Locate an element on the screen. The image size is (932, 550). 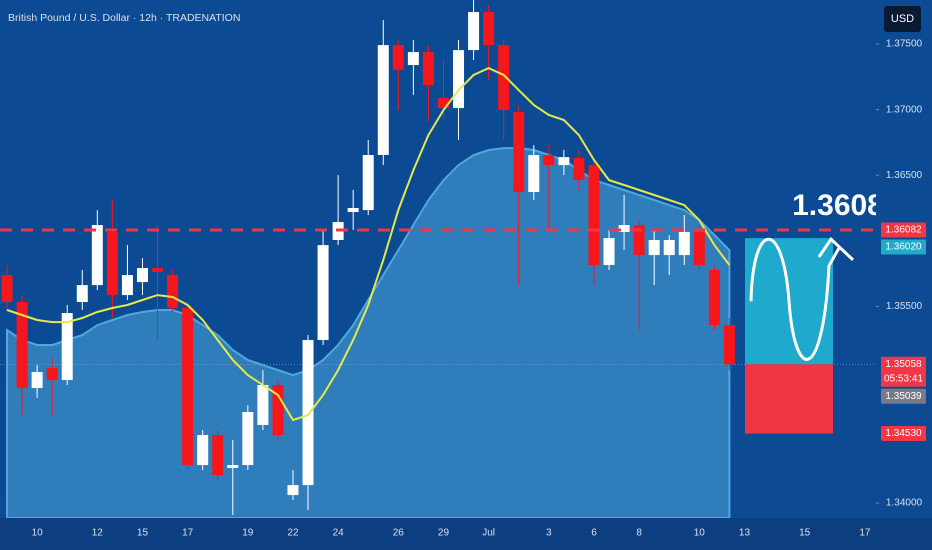
y-tick-label: 1.37000 is located at coordinates (904, 109).